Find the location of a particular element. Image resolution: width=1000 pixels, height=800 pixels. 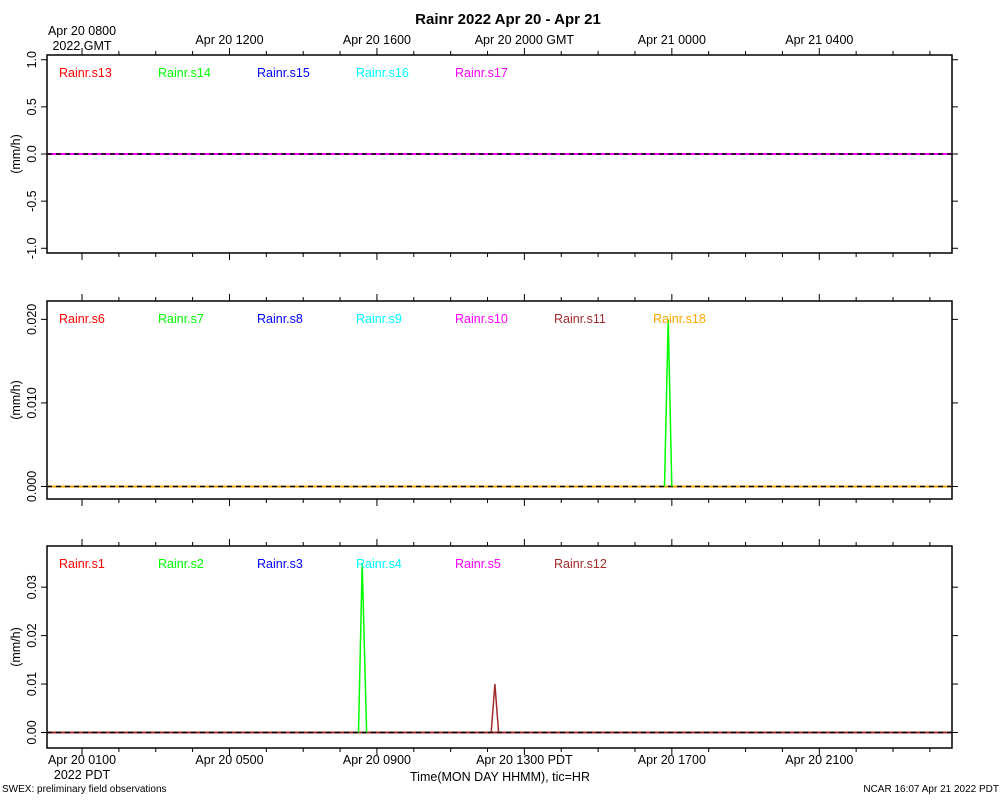

top-tick-label: Apr 21 0400 is located at coordinates (819, 40).